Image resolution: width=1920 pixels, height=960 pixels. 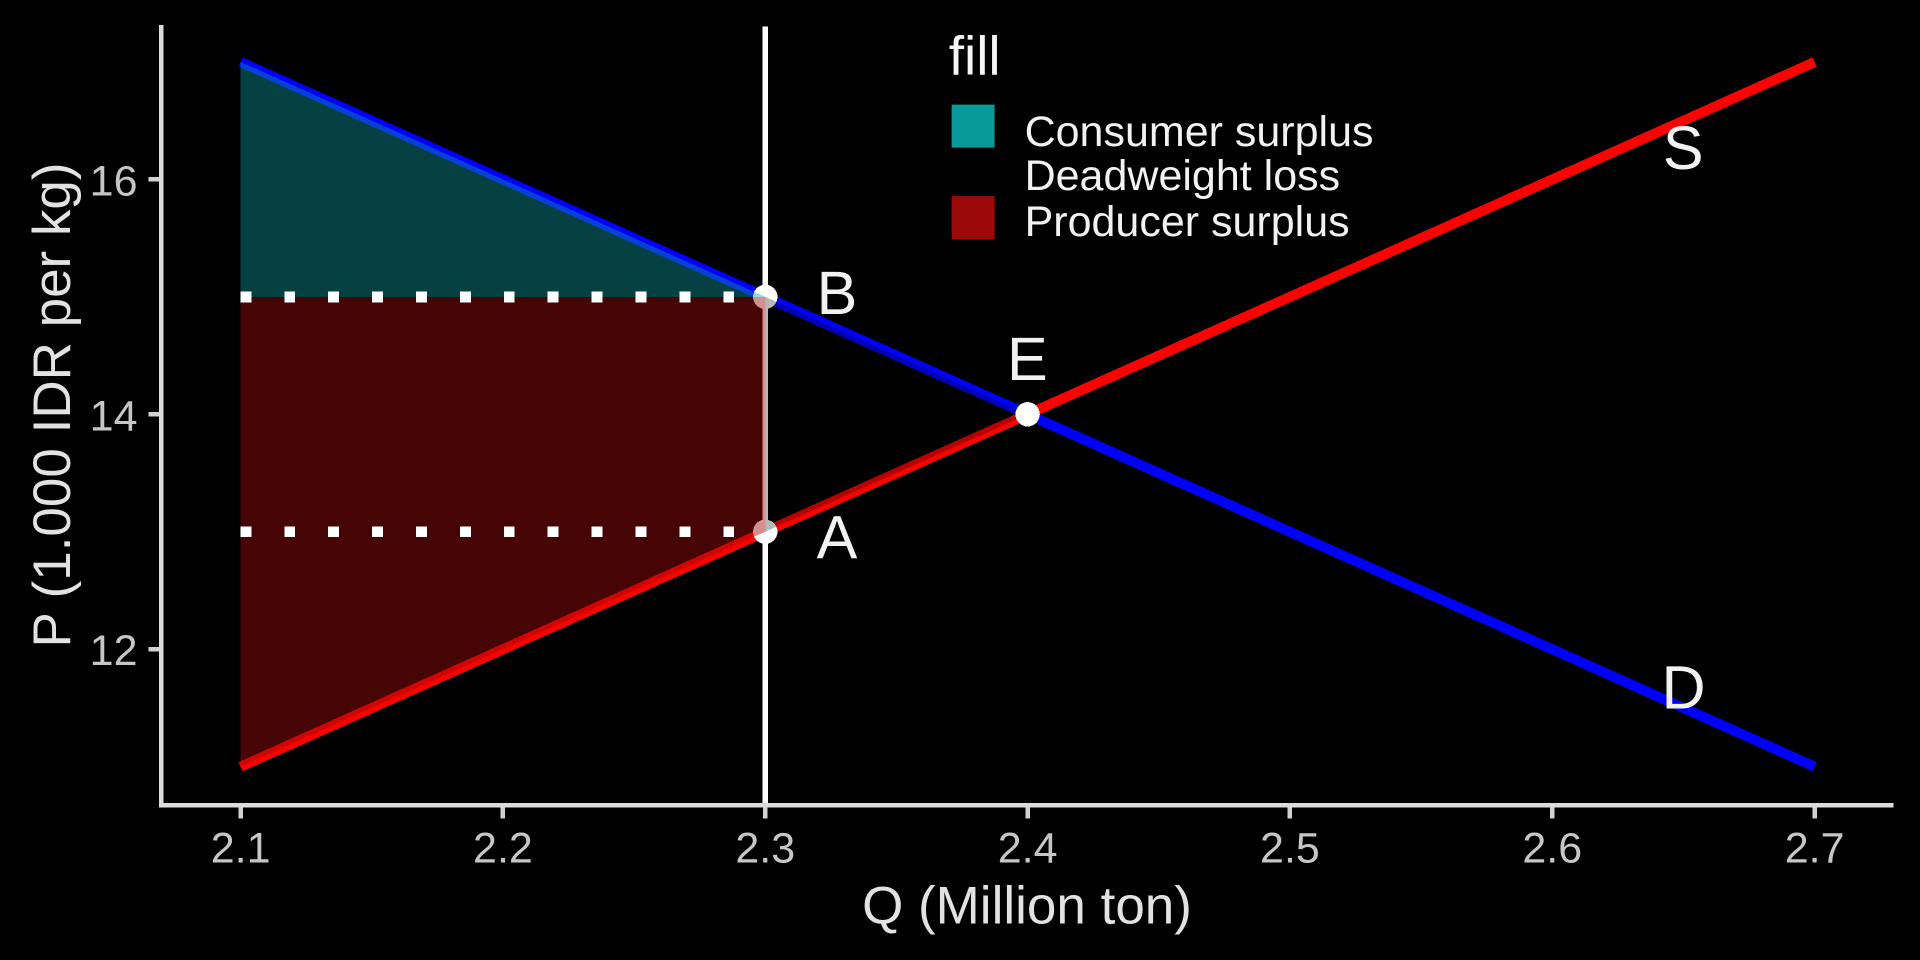 What do you see at coordinates (765, 848) in the screenshot?
I see `svg-text: 2.3` at bounding box center [765, 848].